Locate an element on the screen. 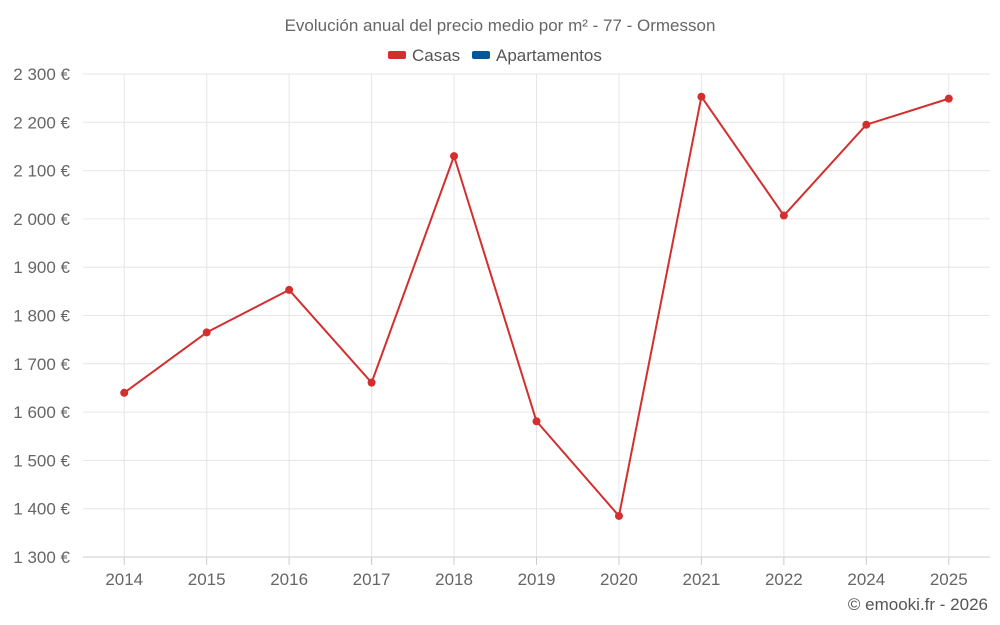  y-tick-label: 1 900 € is located at coordinates (41, 267).